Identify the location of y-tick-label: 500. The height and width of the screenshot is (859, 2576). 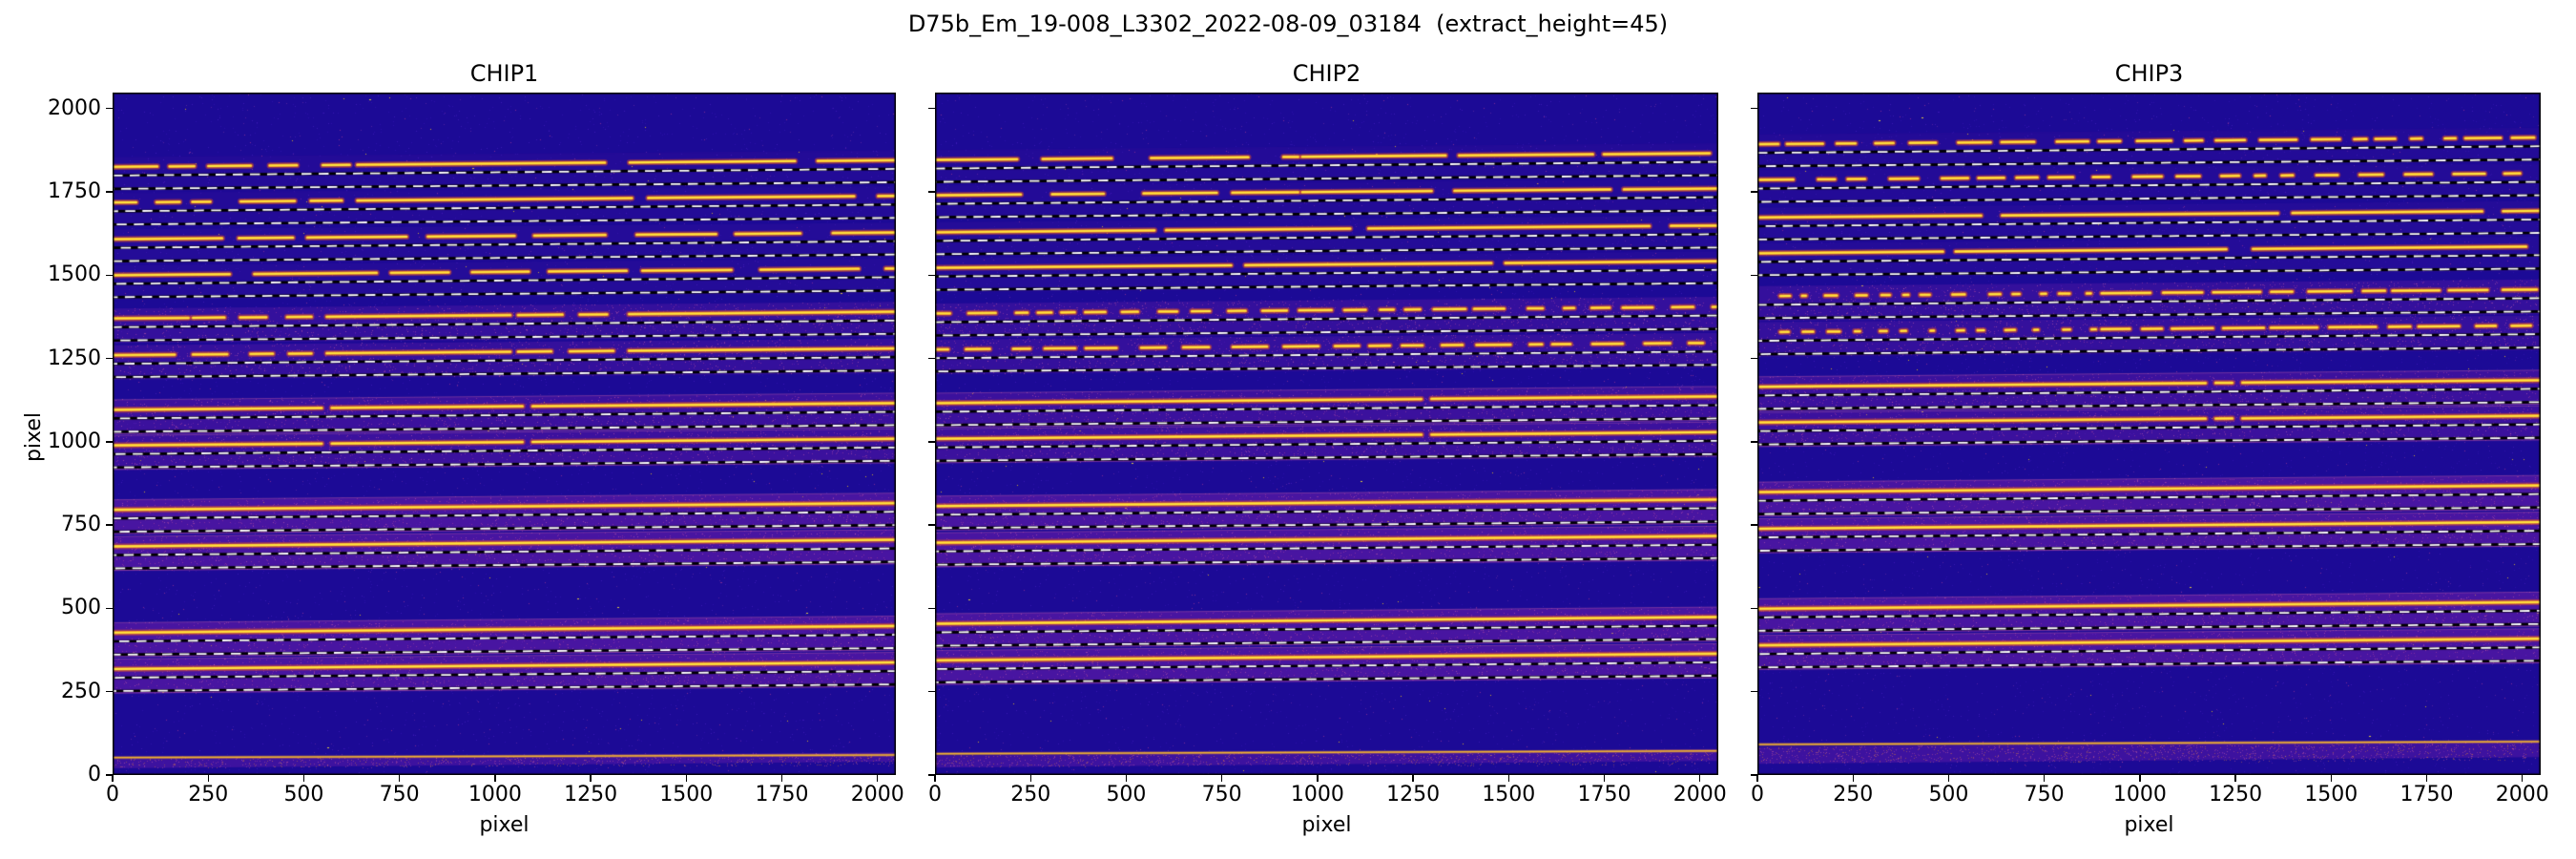
(81, 608).